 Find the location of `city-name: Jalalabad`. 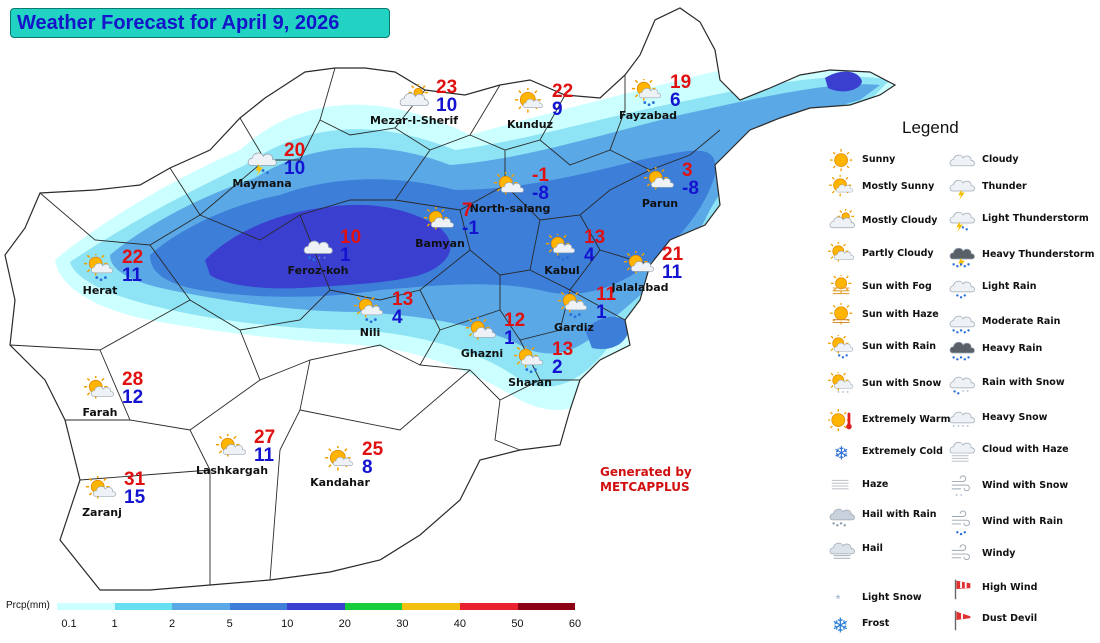

city-name: Jalalabad is located at coordinates (640, 287).